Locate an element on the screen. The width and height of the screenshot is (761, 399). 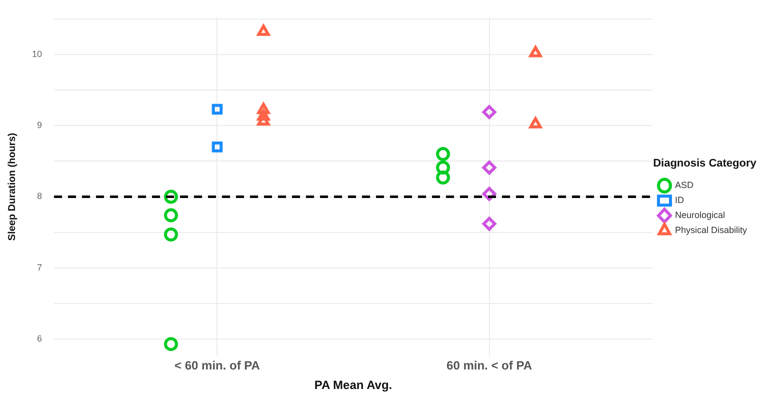
y-tick-label: 9 is located at coordinates (39, 125).